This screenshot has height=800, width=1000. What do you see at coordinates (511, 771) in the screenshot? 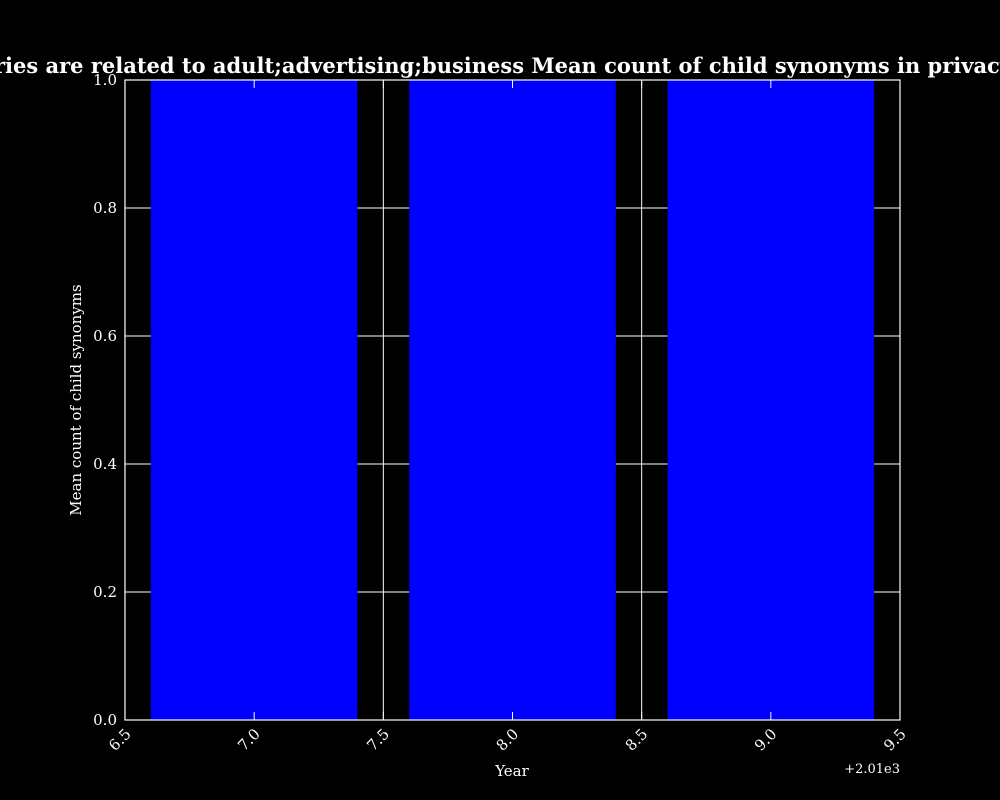
I see `x-axis-label: Year` at bounding box center [511, 771].